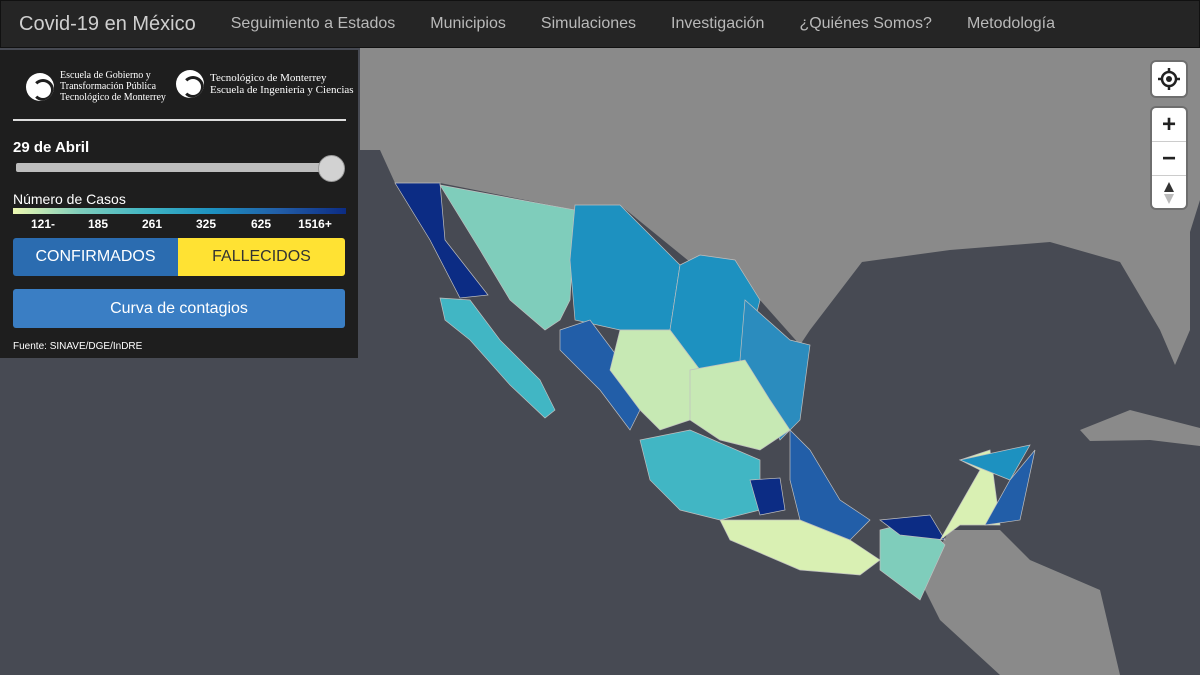  I want to click on curve-button: Curva de contagios, so click(179, 308).